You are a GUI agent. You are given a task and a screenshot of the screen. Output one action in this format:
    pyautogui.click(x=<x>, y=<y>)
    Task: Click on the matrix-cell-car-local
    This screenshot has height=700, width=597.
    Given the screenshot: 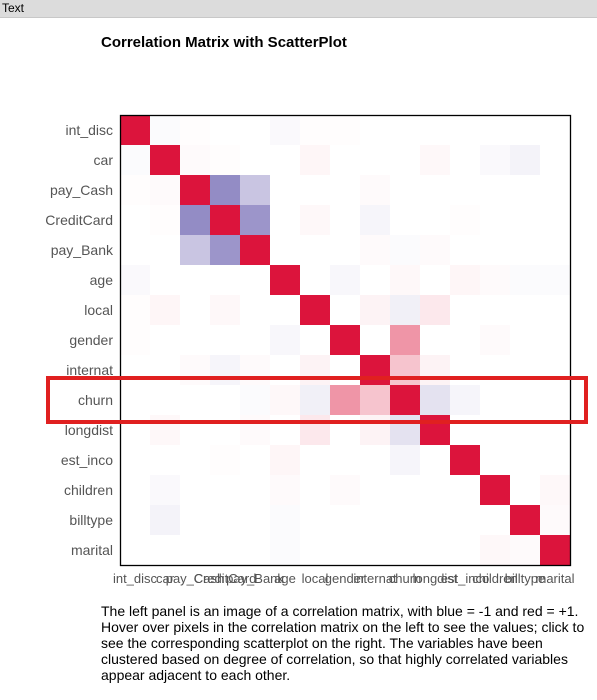 What is the action you would take?
    pyautogui.click(x=315, y=160)
    